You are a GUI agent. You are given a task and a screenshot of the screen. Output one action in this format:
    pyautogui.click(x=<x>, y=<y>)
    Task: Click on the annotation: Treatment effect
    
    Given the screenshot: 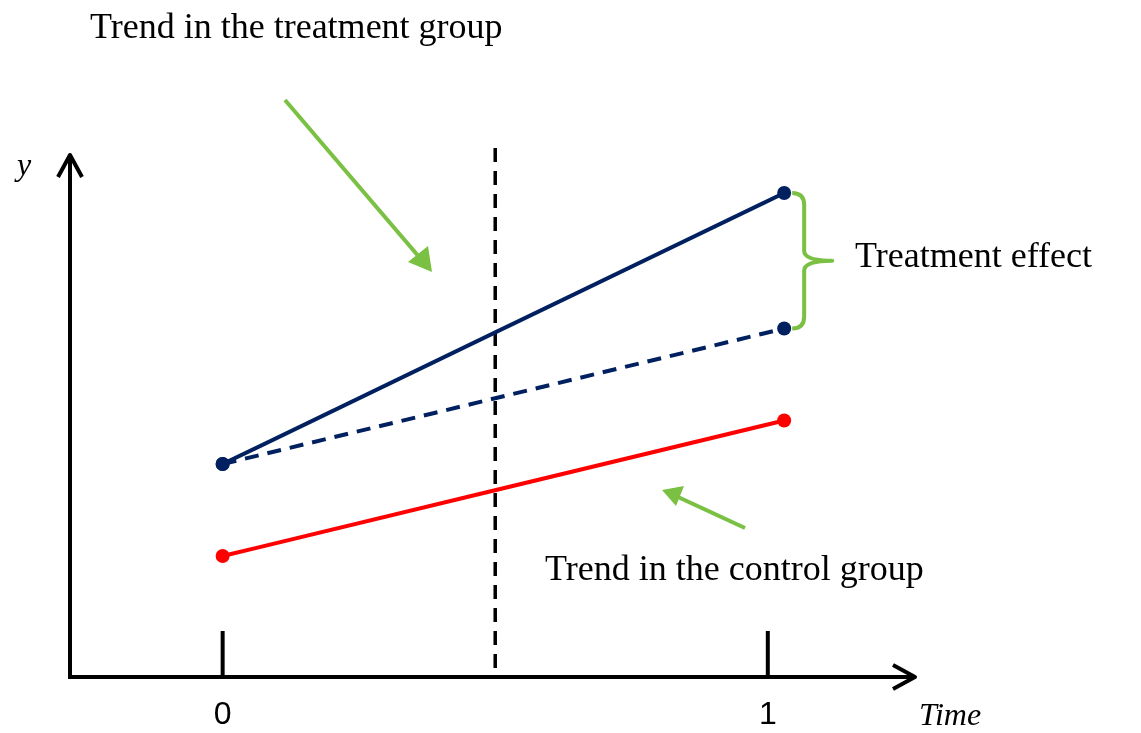 What is the action you would take?
    pyautogui.click(x=973, y=255)
    